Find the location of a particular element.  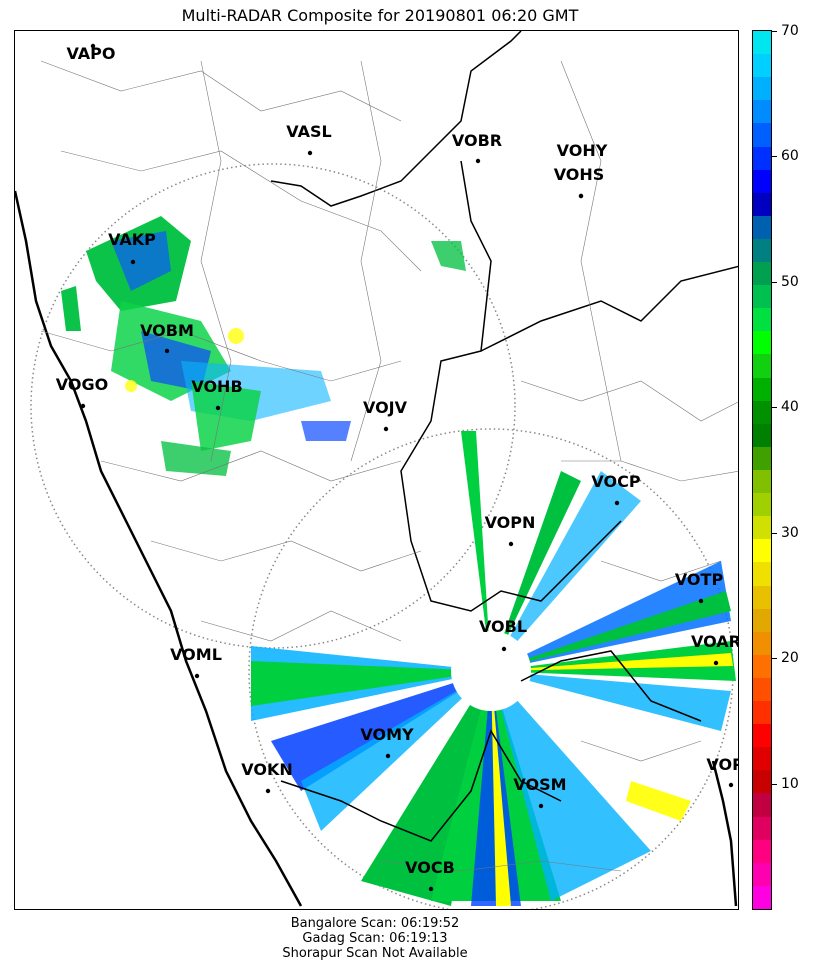

station-label: VOMY is located at coordinates (387, 734).